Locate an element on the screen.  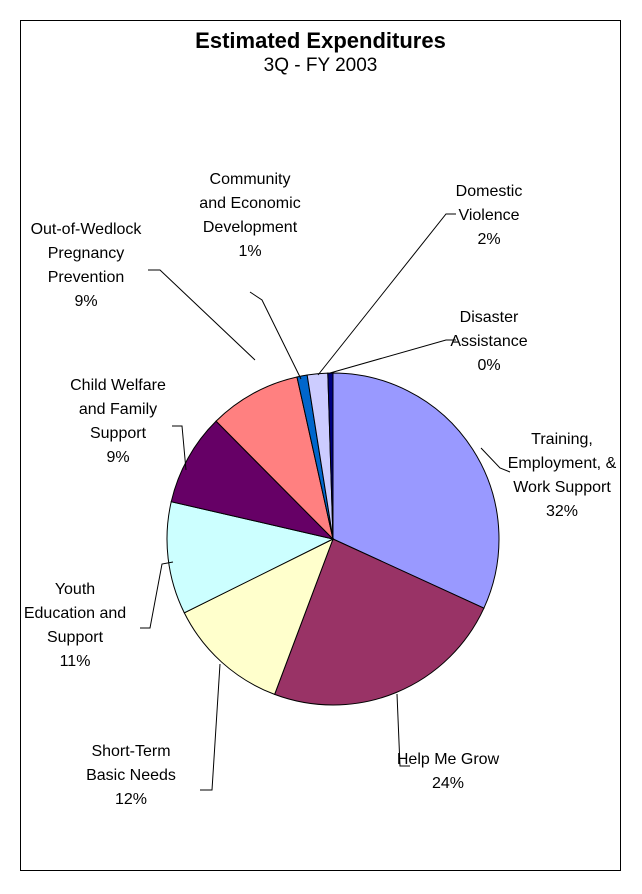
slice-label-line: Violence is located at coordinates (488, 215).